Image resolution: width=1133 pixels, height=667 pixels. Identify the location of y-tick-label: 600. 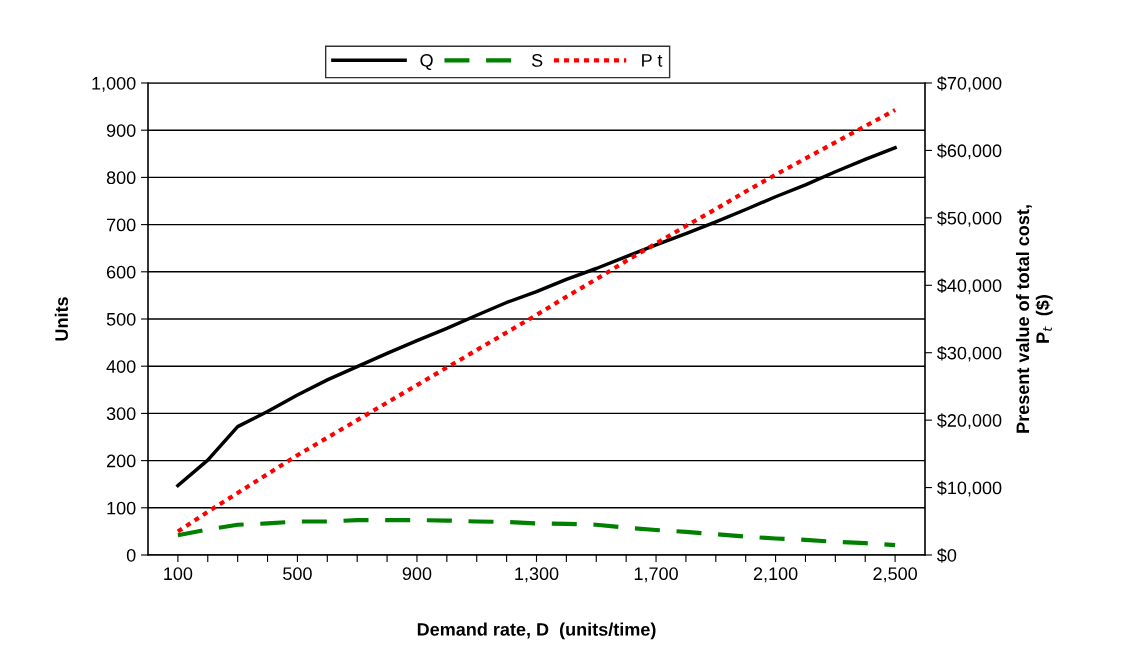
(121, 272).